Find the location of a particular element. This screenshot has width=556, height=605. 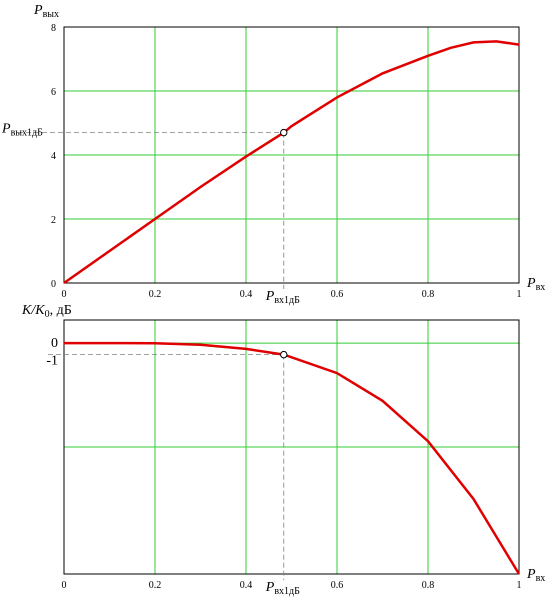

y-tick-label: 4 is located at coordinates (53, 156).